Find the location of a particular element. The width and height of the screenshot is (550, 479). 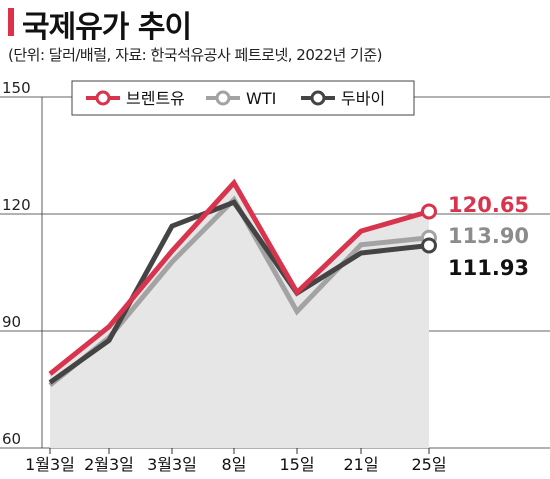

legend-box is located at coordinates (243, 98).